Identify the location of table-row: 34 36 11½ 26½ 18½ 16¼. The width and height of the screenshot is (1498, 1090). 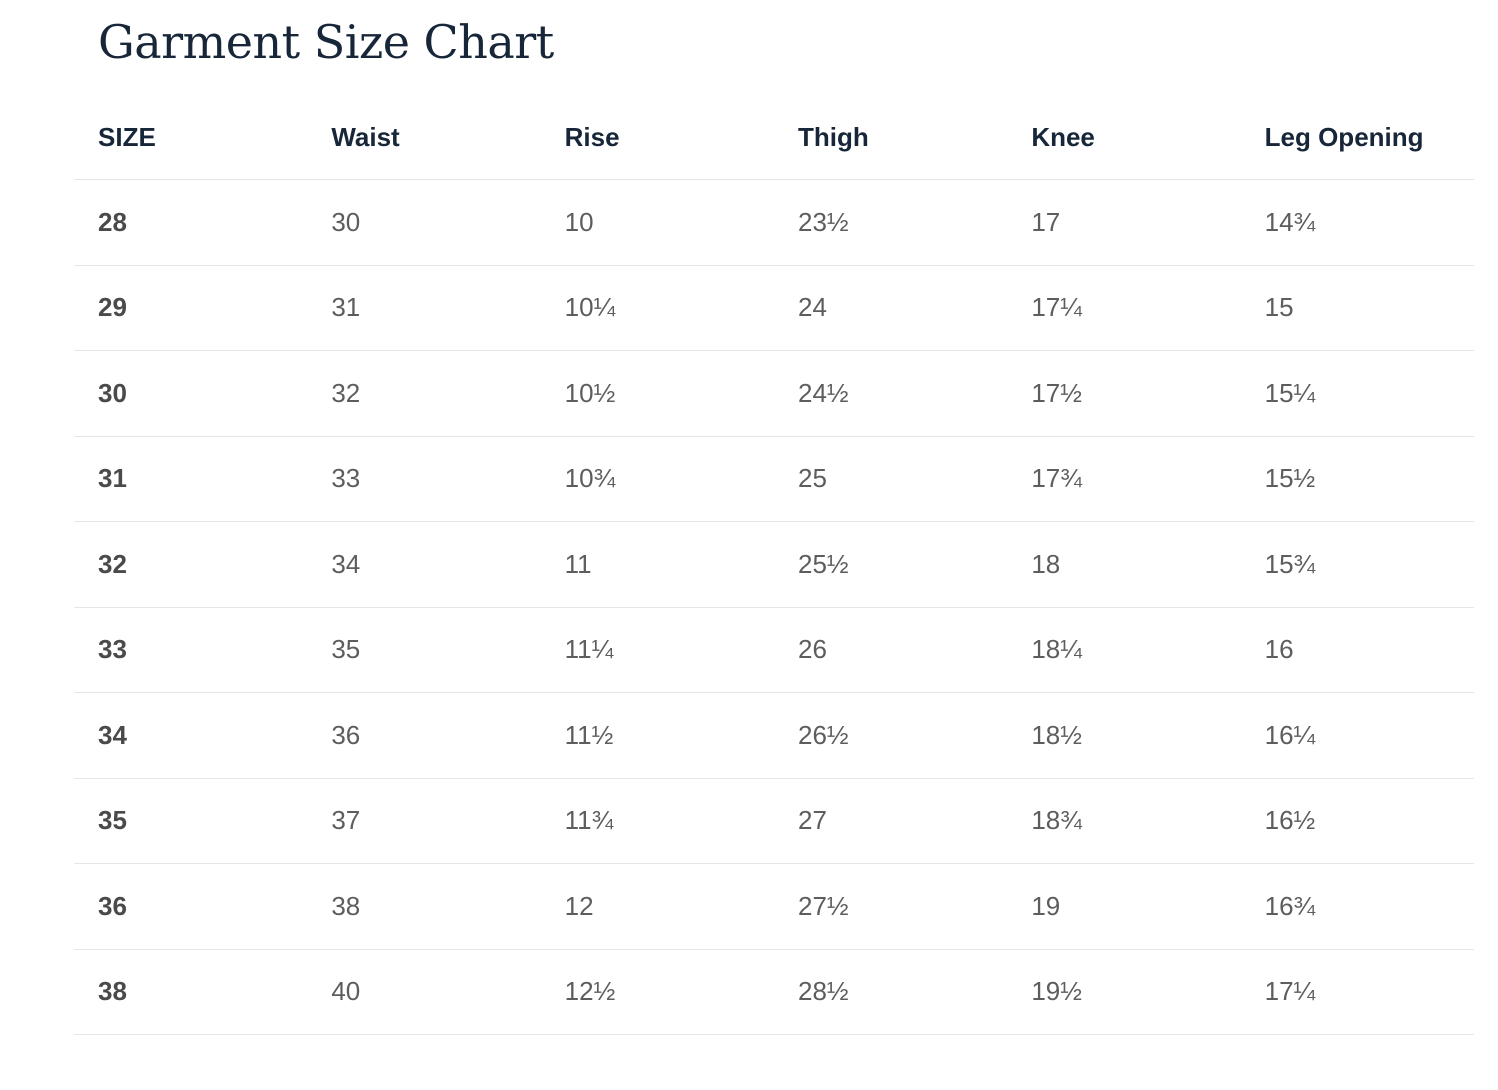
(774, 735).